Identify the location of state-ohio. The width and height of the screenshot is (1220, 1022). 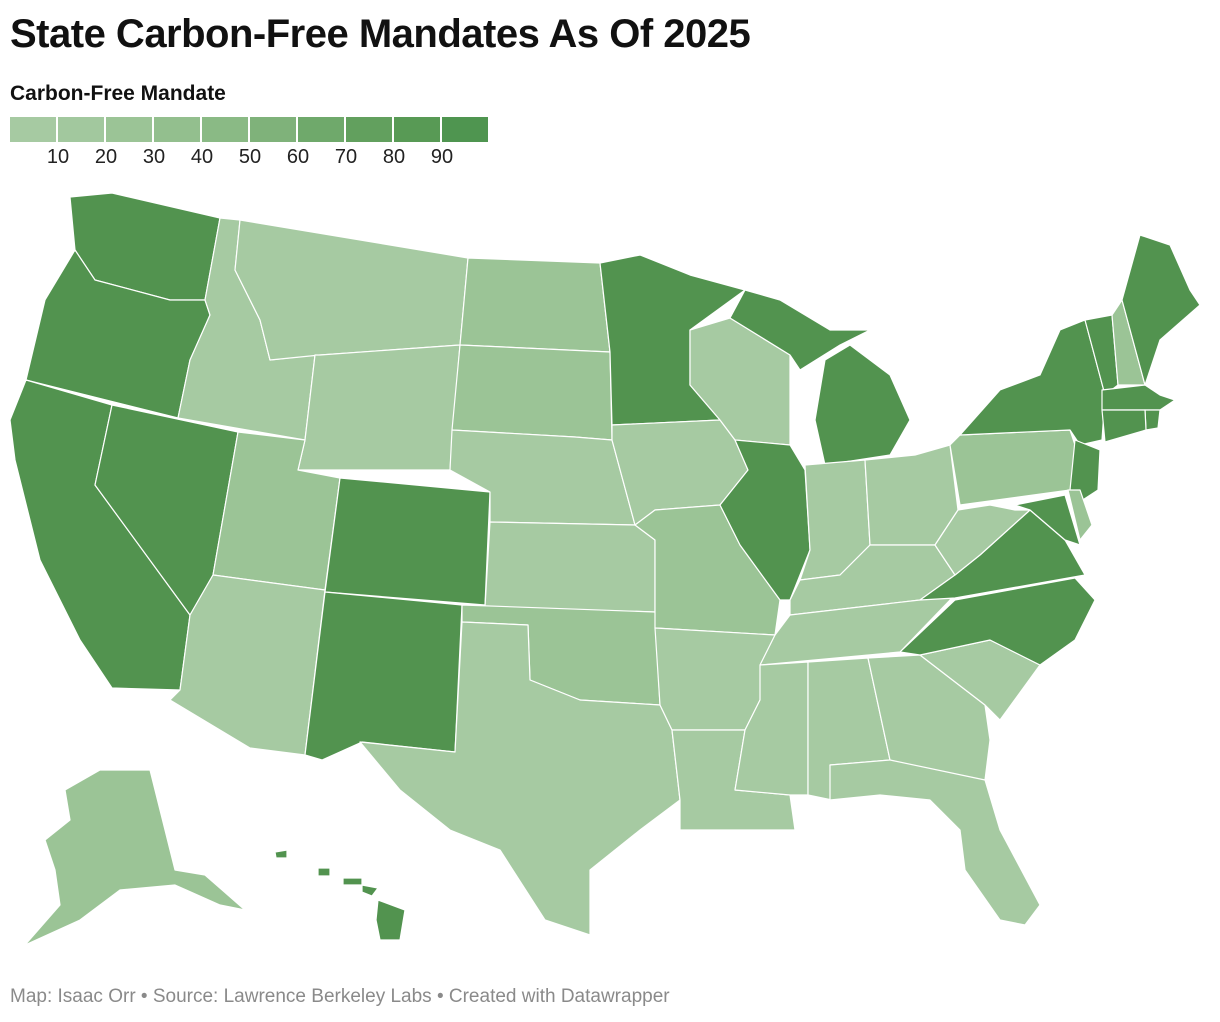
(911, 495).